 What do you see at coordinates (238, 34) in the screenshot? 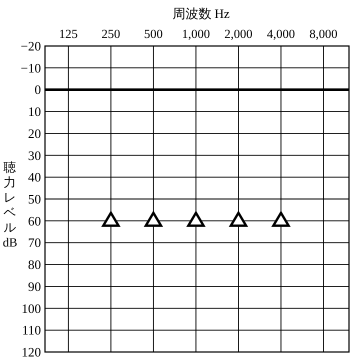
I see `x-tick-label: 2,000` at bounding box center [238, 34].